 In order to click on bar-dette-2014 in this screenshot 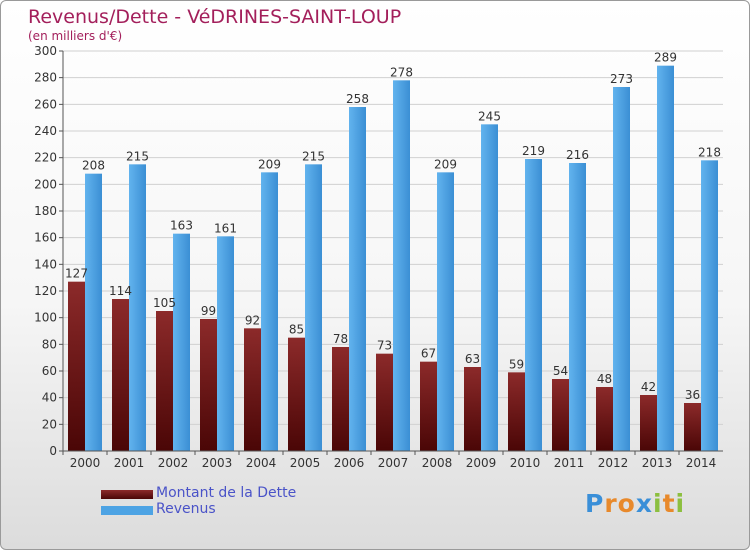, I will do `click(692, 427)`.